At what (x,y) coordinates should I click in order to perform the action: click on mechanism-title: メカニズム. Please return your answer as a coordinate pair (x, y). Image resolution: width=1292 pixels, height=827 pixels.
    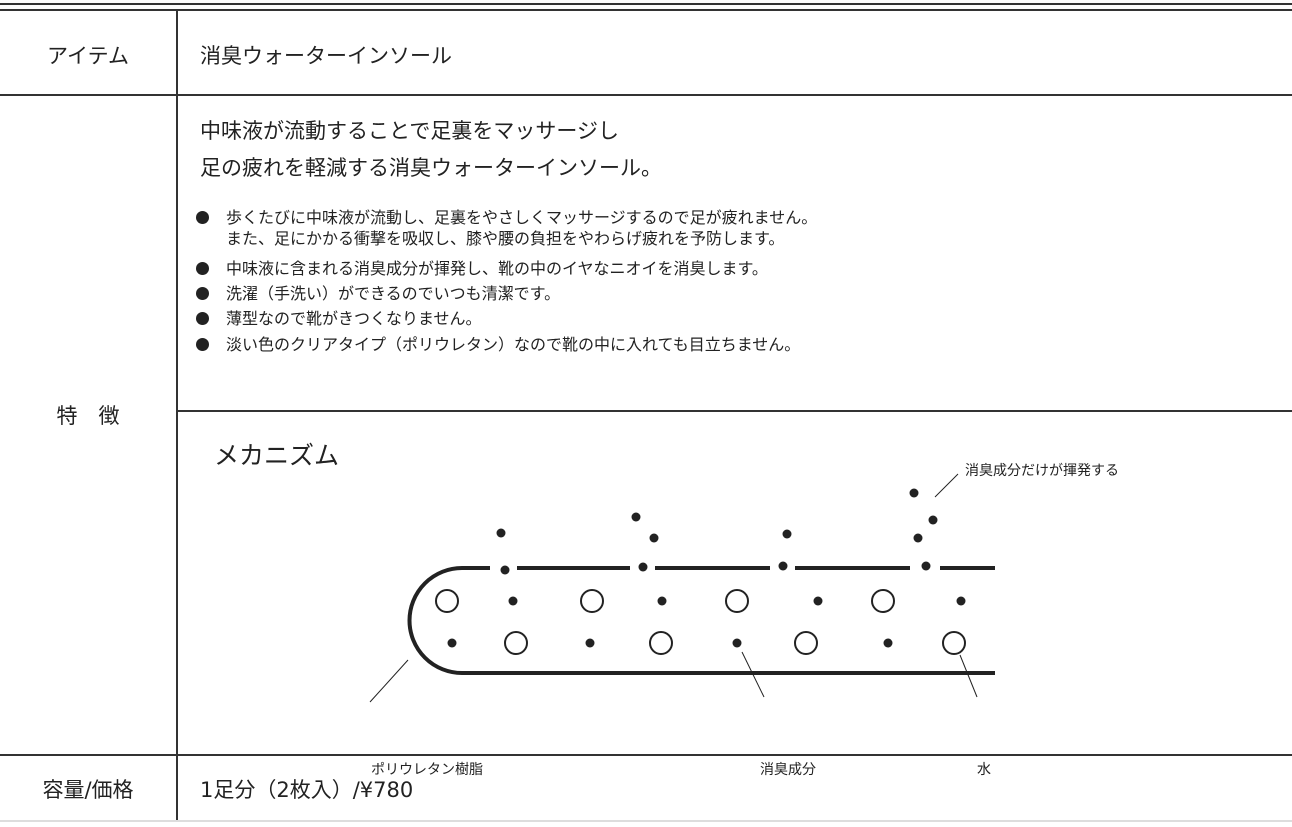
    Looking at the image, I should click on (277, 455).